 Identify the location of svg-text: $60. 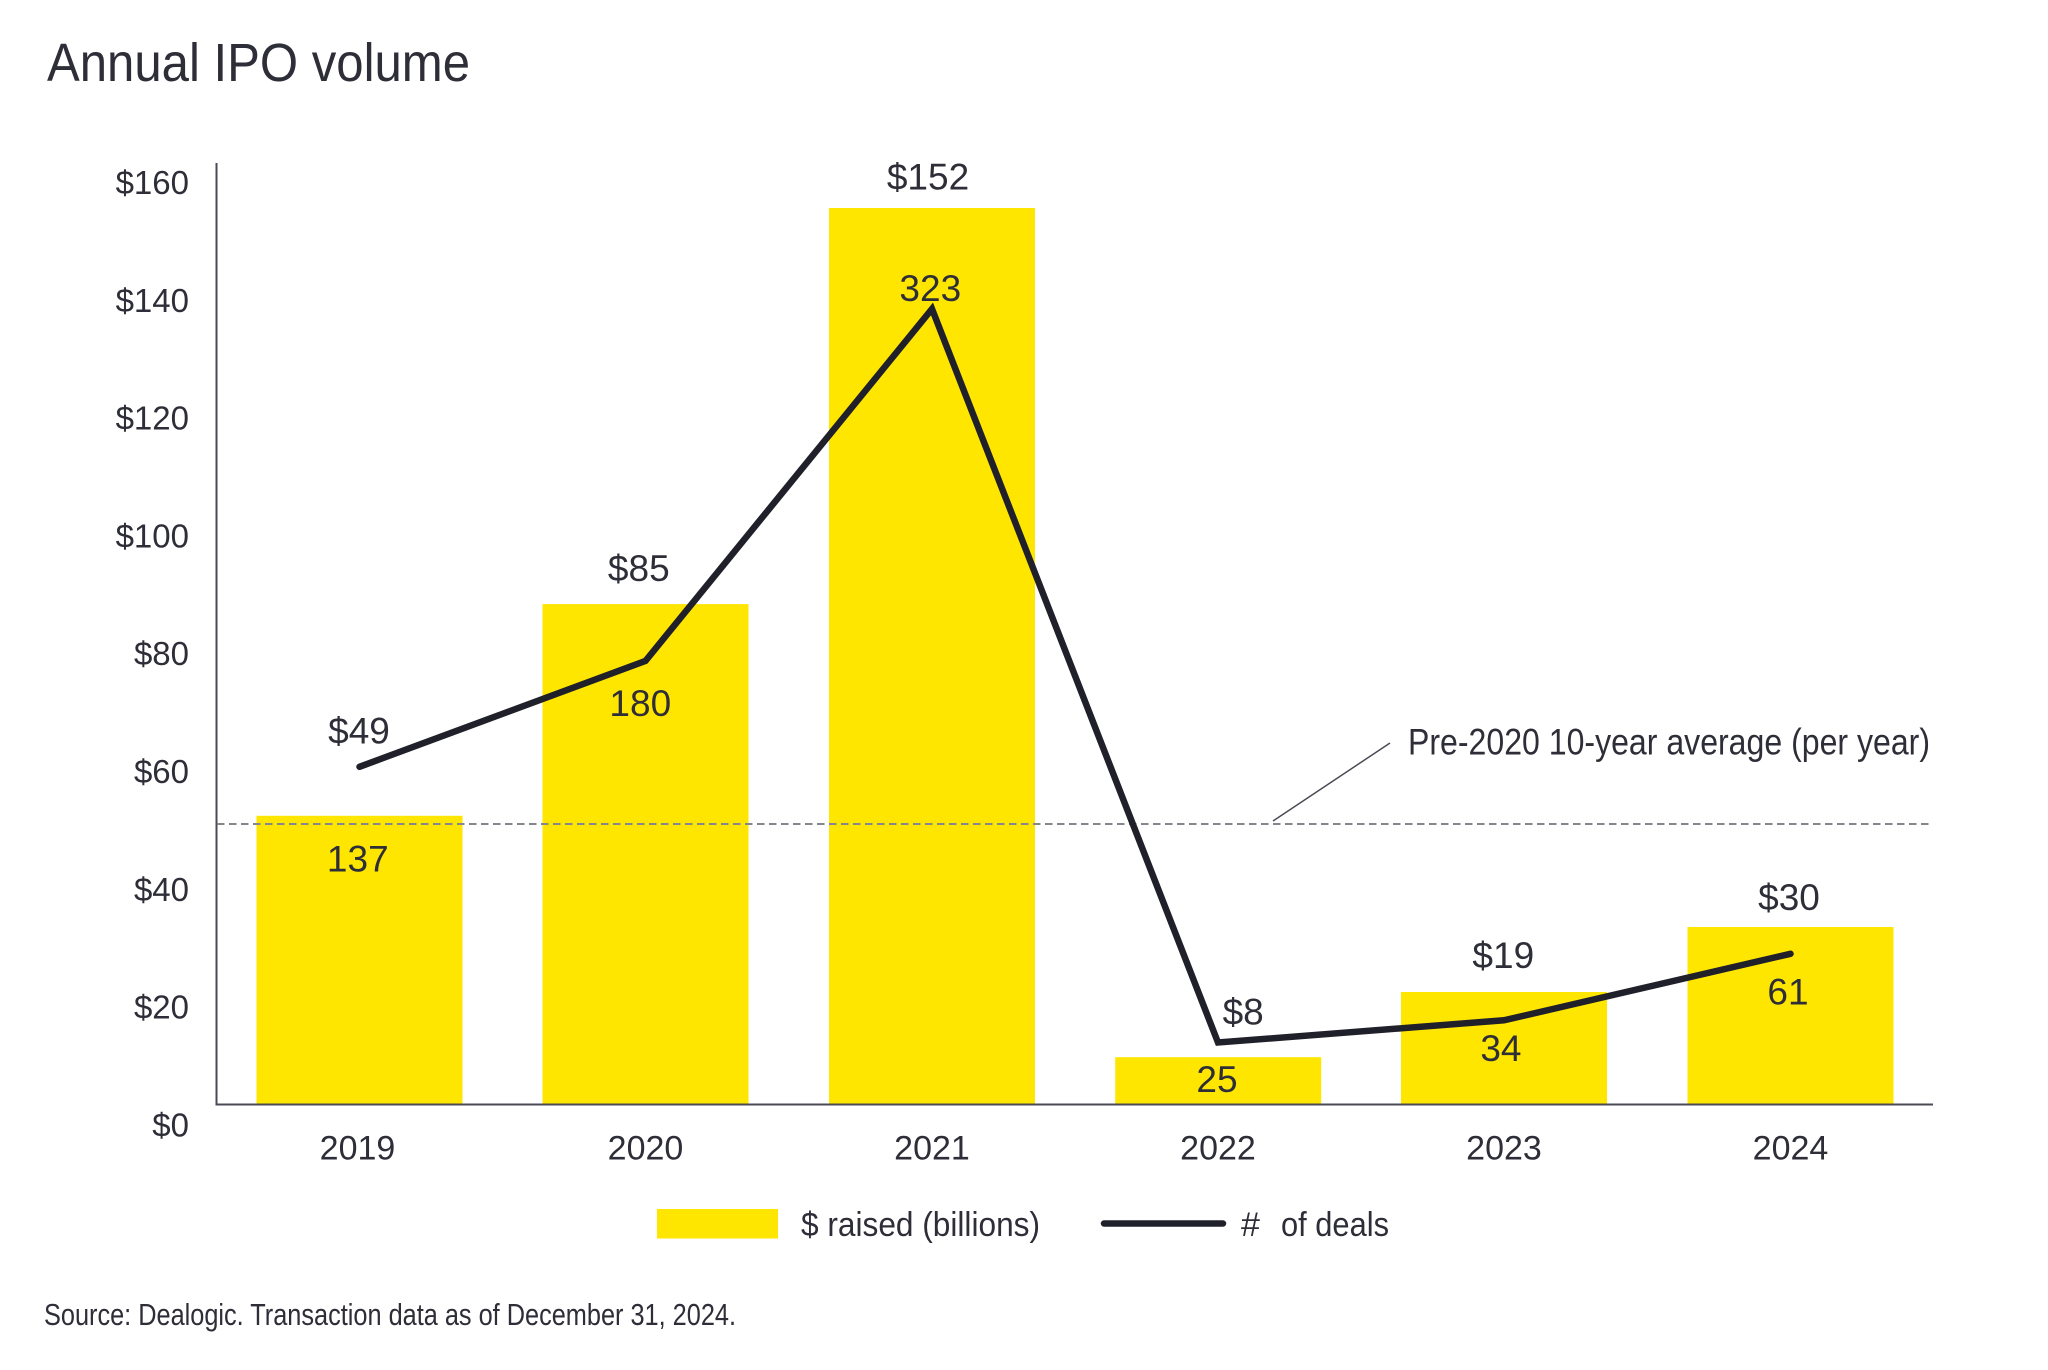
(161, 771).